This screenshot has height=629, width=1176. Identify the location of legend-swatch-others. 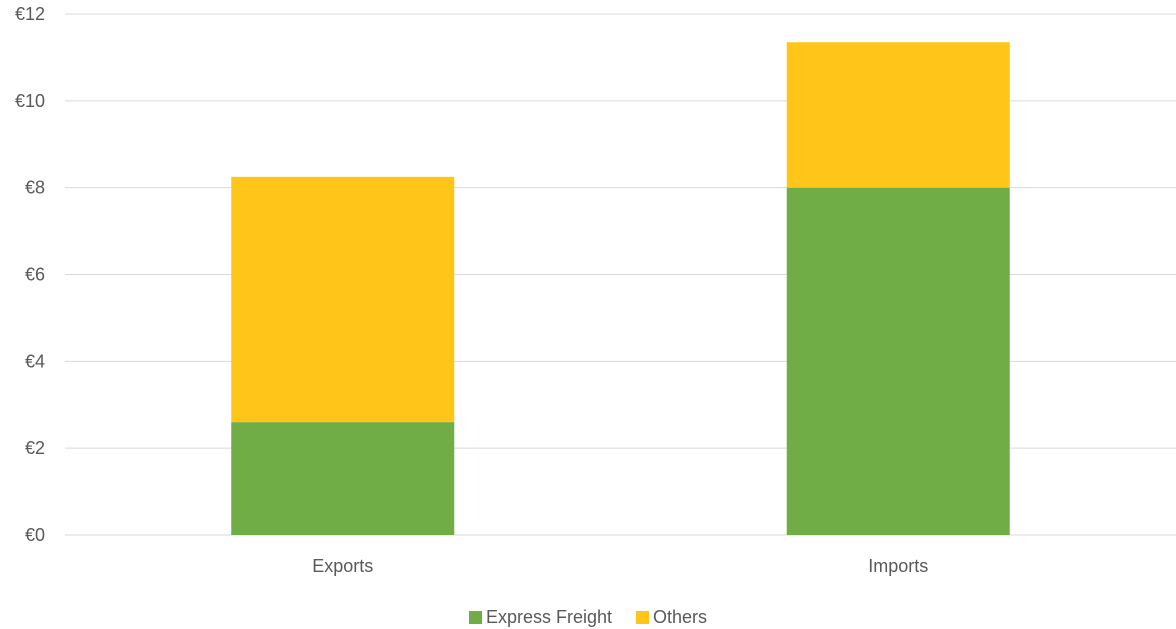
(642, 617).